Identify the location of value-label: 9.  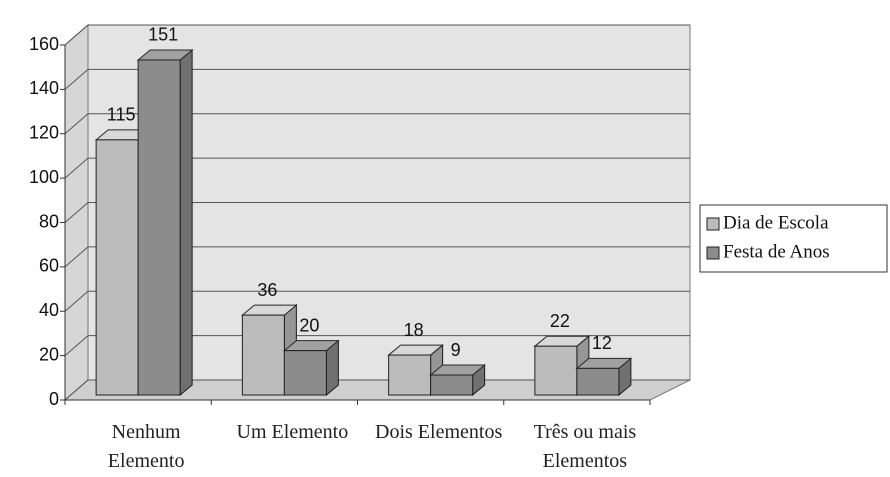
(456, 350).